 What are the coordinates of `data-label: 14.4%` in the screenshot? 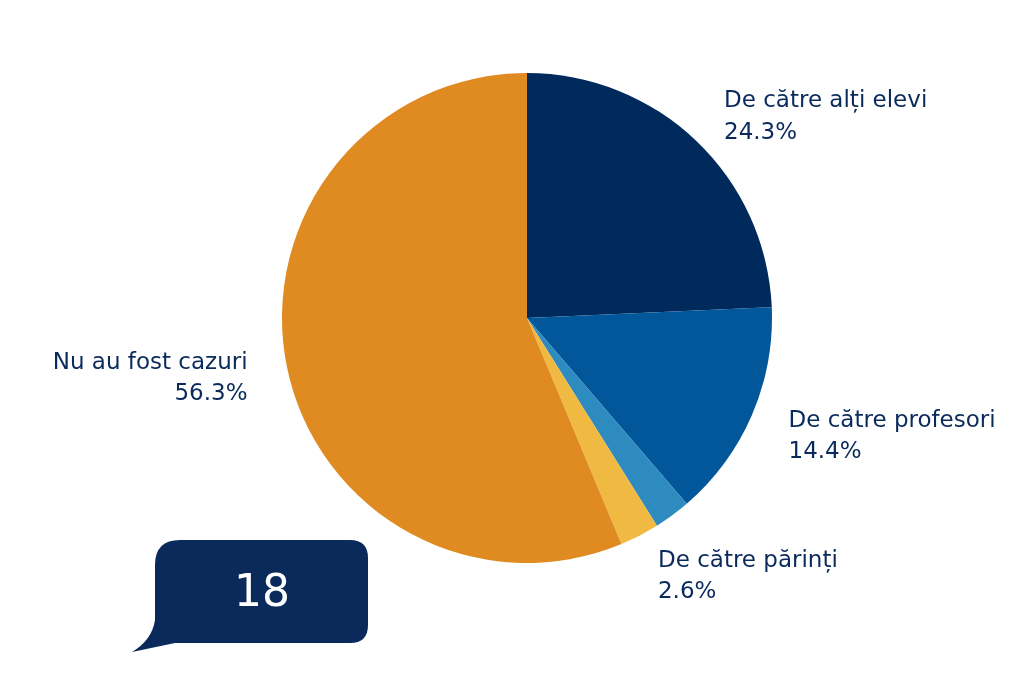 It's located at (825, 449).